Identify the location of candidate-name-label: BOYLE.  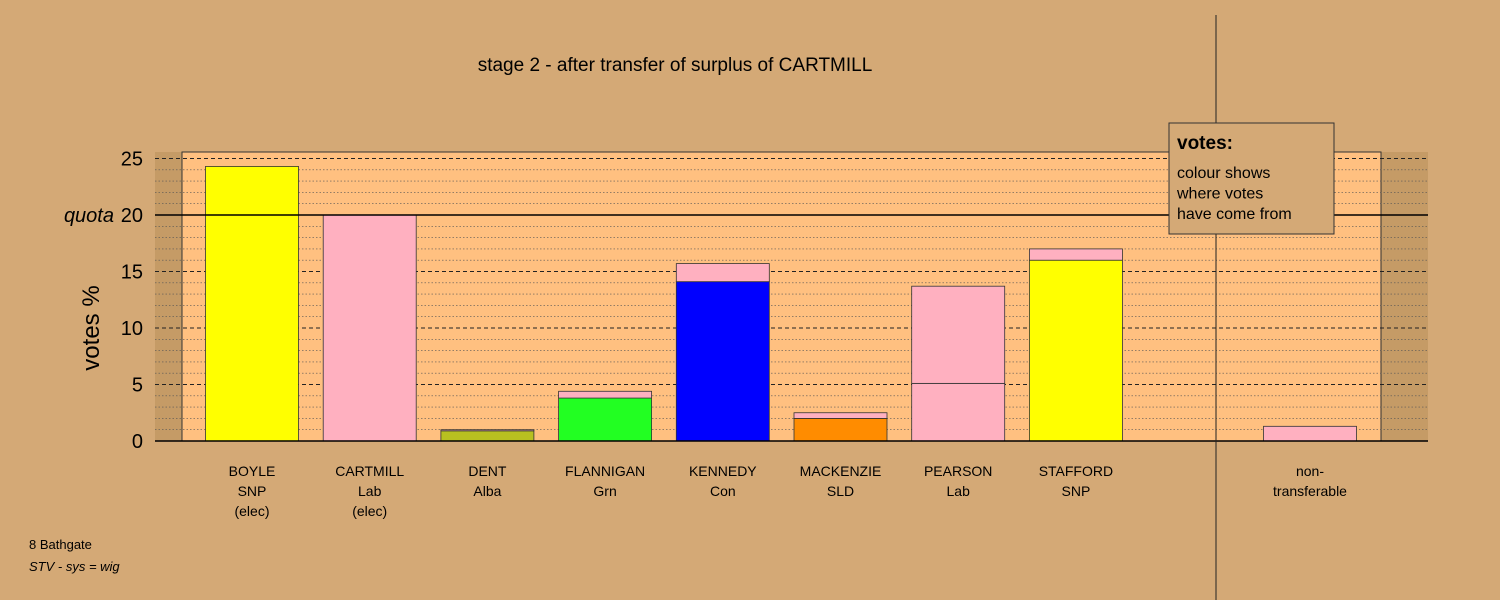
(252, 471).